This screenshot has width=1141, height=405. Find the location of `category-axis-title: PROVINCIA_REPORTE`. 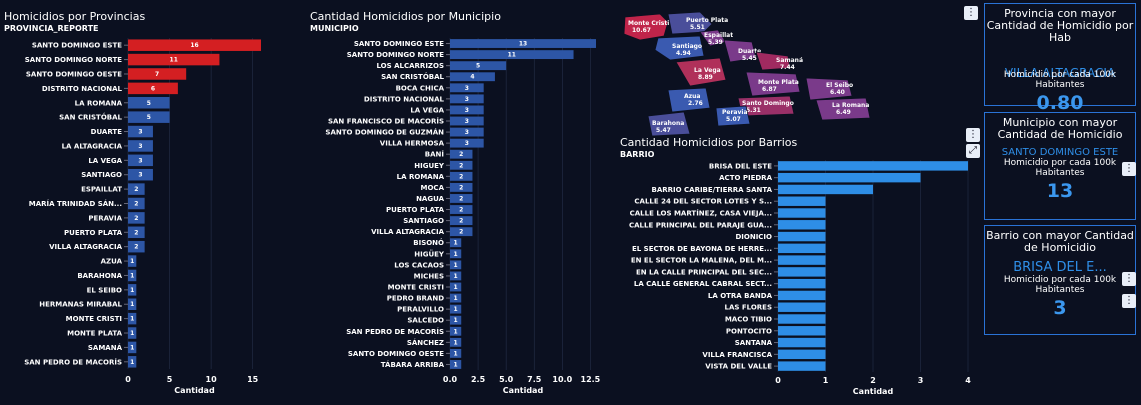

category-axis-title: PROVINCIA_REPORTE is located at coordinates (51, 28).